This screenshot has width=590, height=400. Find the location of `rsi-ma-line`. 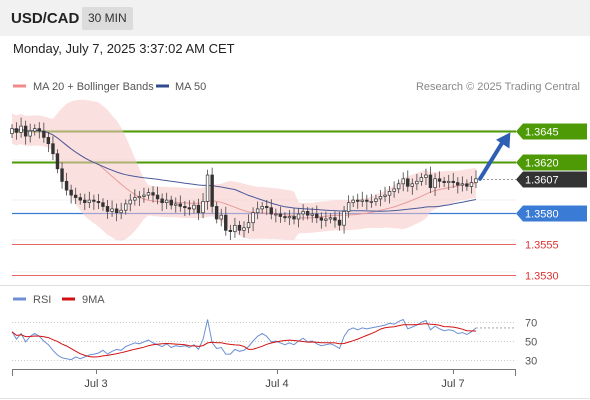

rsi-ma-line is located at coordinates (244, 340).